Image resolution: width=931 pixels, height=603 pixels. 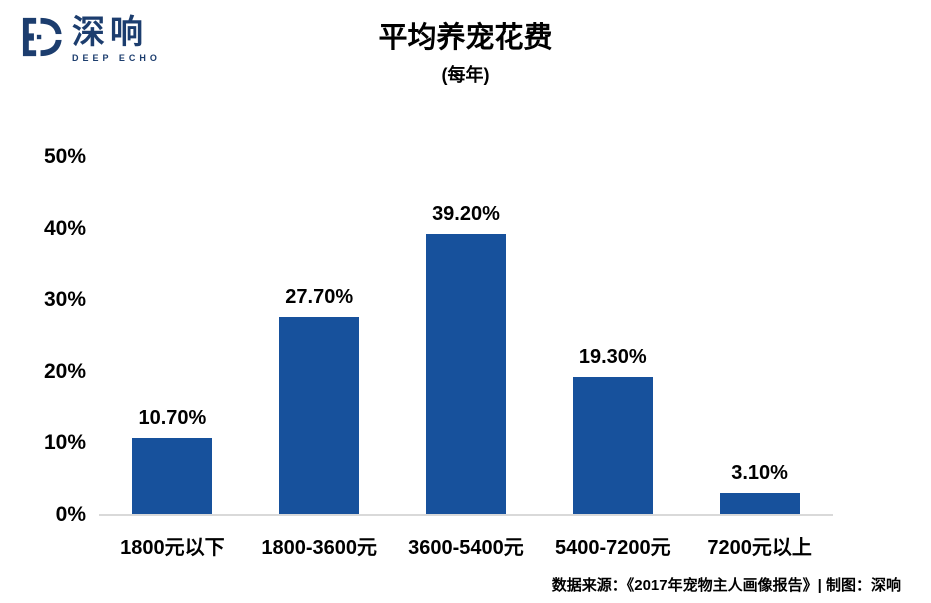 What do you see at coordinates (726, 585) in the screenshot?
I see `source-note: 数据来源：《2017年宠物主人画像报告》| 制图：深响` at bounding box center [726, 585].